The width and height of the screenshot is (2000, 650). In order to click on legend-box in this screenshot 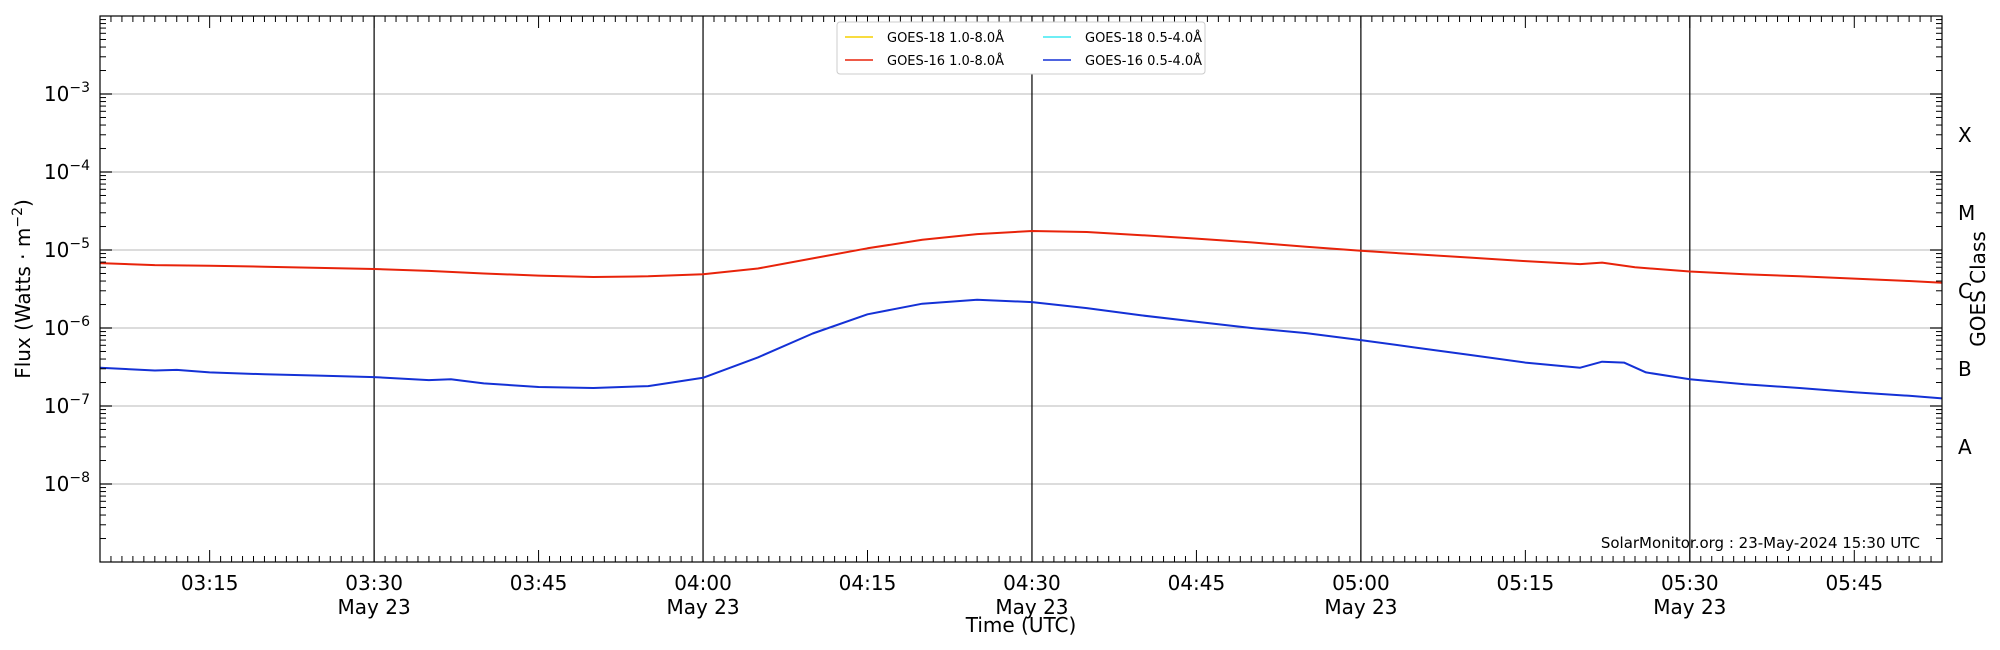, I will do `click(1021, 48)`.